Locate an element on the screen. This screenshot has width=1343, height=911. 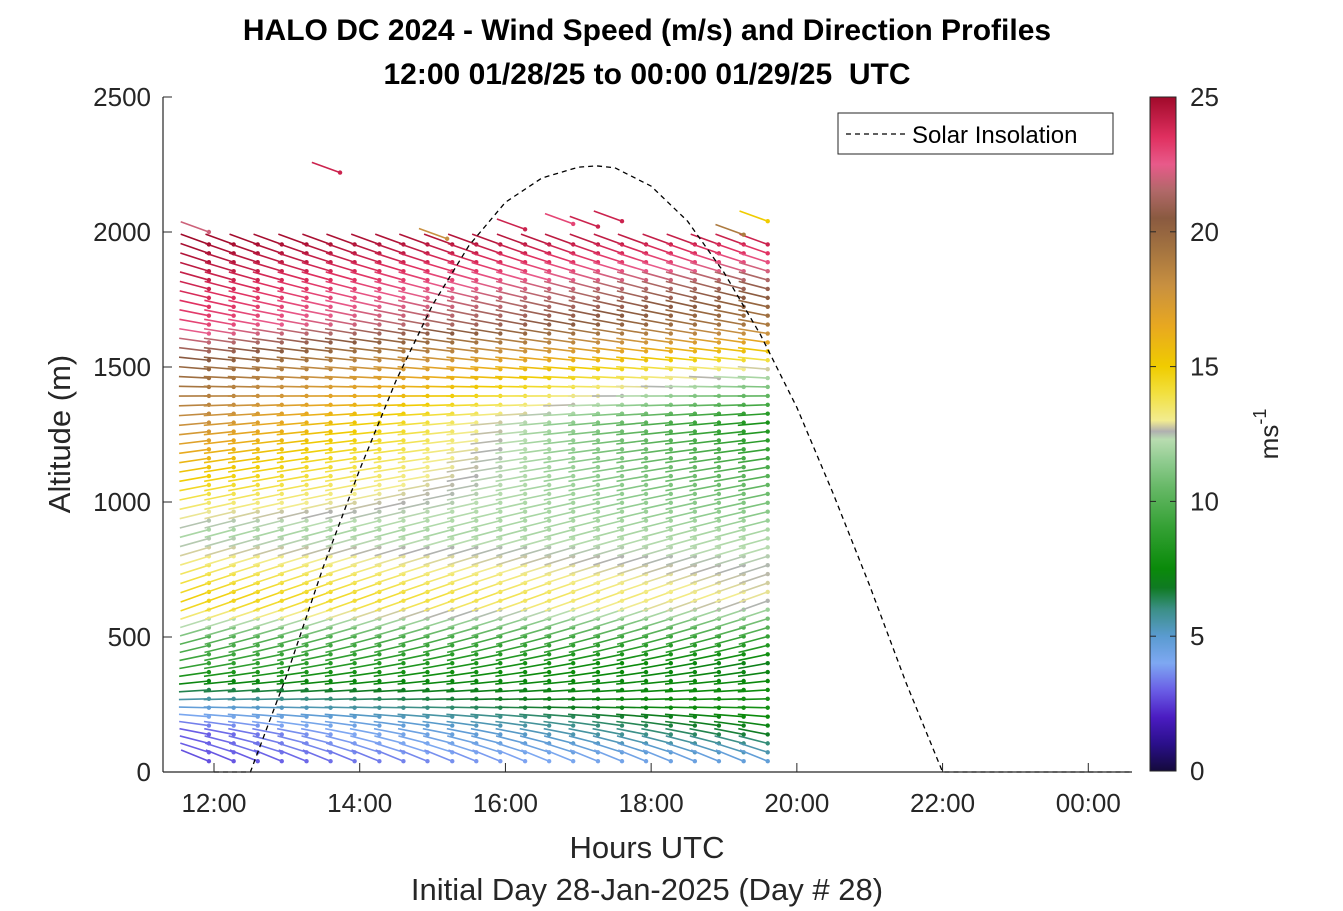
chart-subtitle: 12:00 01/28/25 to 00:00 01/29/25 UTC is located at coordinates (647, 74).